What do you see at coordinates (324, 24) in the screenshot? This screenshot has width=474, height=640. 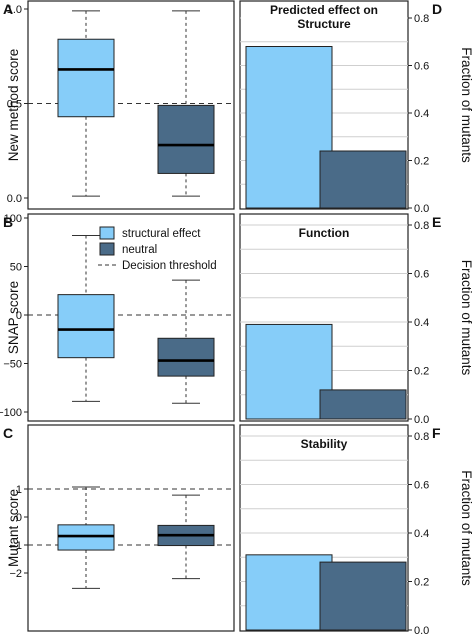 I see `panel-title-line-2: Structure` at bounding box center [324, 24].